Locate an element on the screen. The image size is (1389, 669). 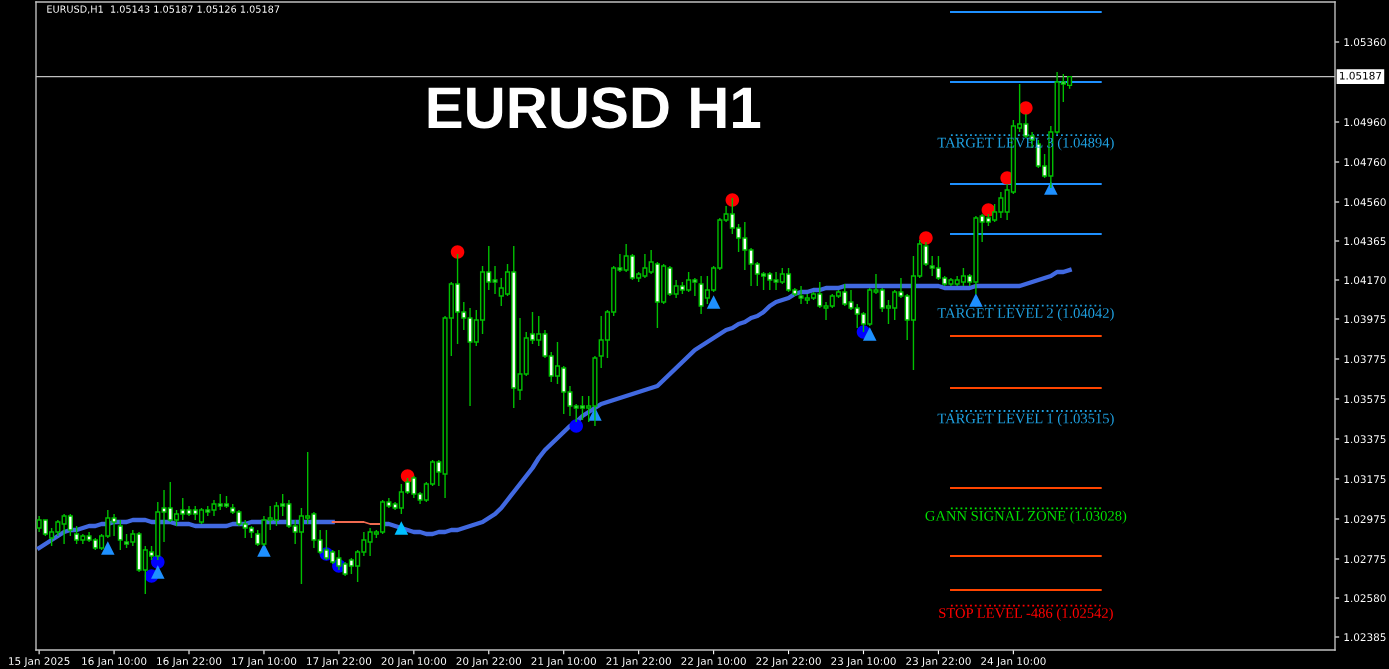
y-tick-label: 1.03775 is located at coordinates (1365, 359).